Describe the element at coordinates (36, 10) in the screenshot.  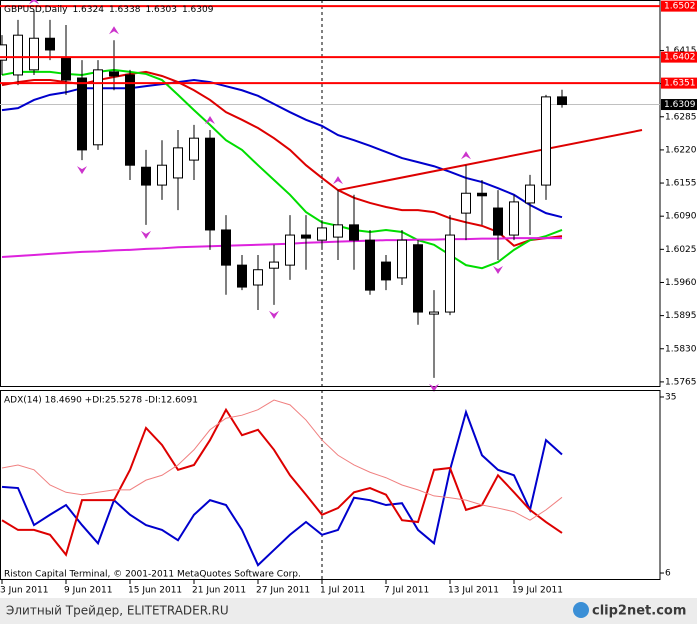
I see `chart-title: GBPUSD,Daily` at that location.